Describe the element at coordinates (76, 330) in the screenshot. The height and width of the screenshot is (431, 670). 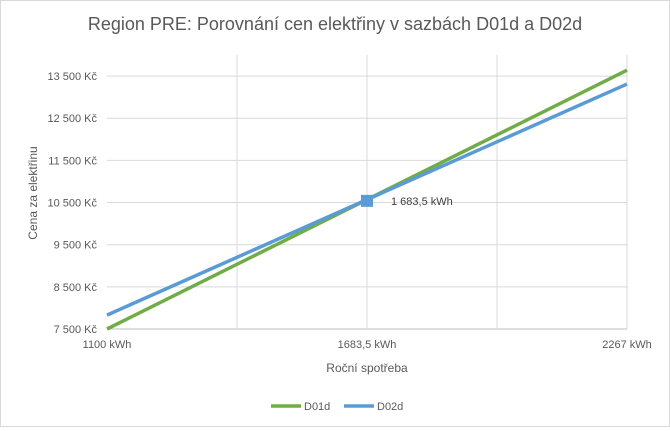
I see `y-tick-label: 7 500 Kč` at that location.